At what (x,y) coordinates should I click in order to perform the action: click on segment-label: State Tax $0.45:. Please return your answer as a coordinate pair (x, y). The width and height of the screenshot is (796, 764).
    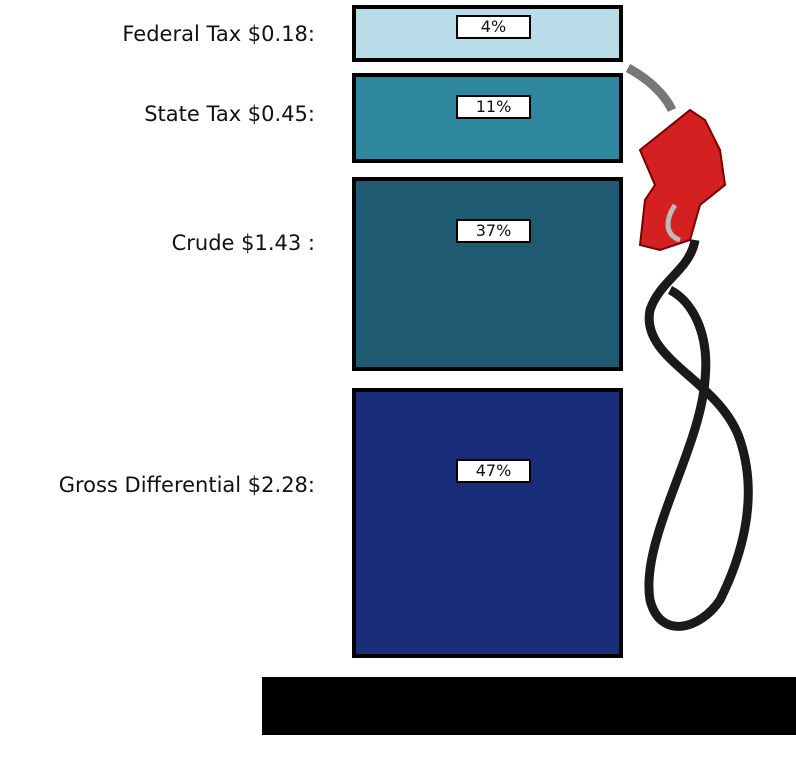
    Looking at the image, I should click on (229, 114).